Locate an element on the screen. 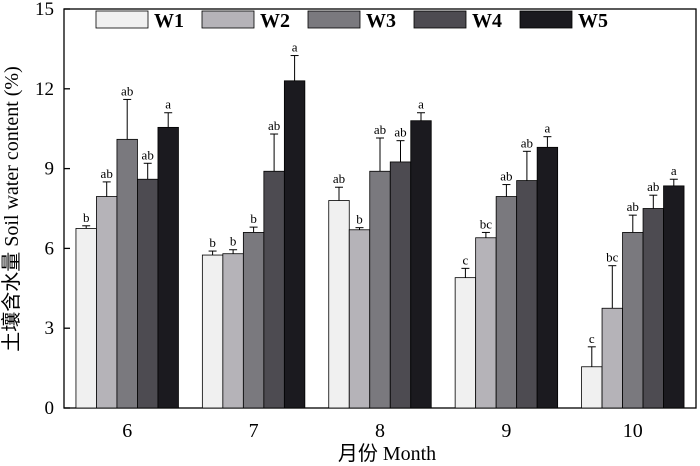  x-tick-label: 10 is located at coordinates (633, 431).